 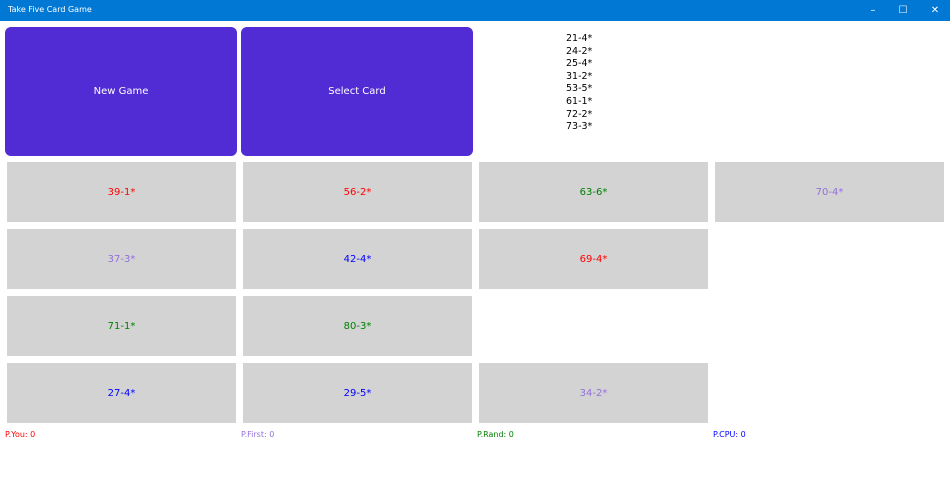 What do you see at coordinates (121, 192) in the screenshot?
I see `board-card: 39-1*` at bounding box center [121, 192].